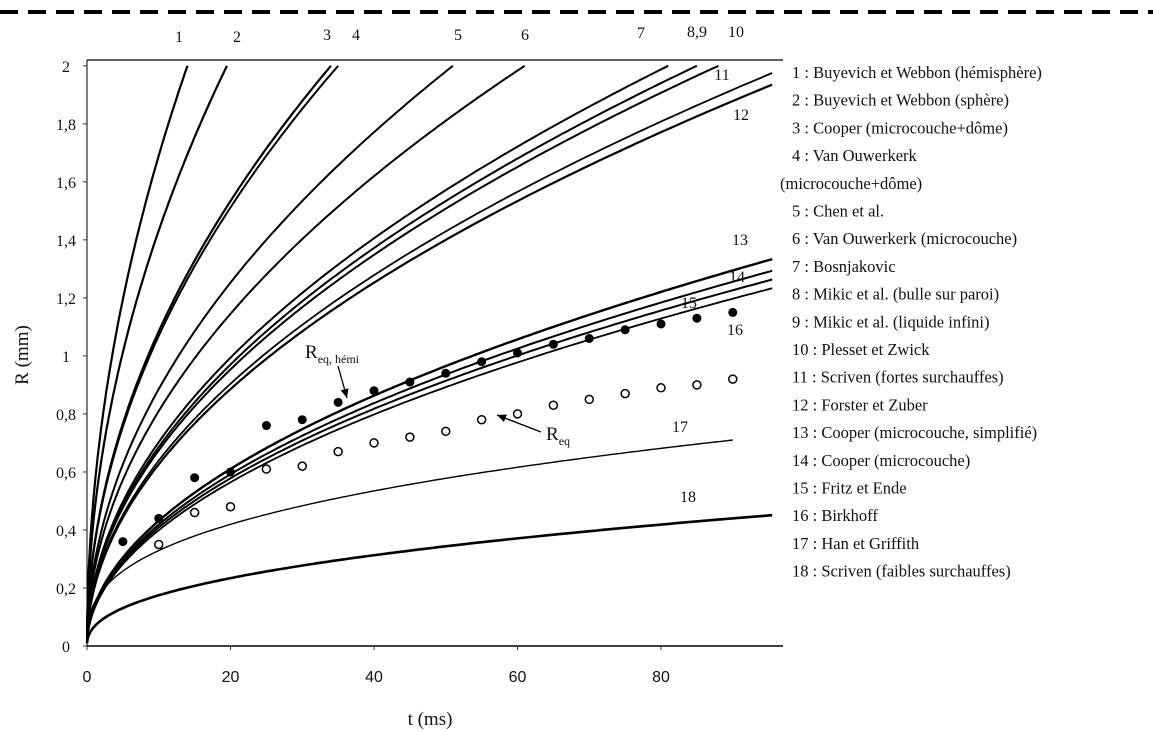  I want to click on legend-entry: 14 : Cooper (microcouche), so click(881, 460).